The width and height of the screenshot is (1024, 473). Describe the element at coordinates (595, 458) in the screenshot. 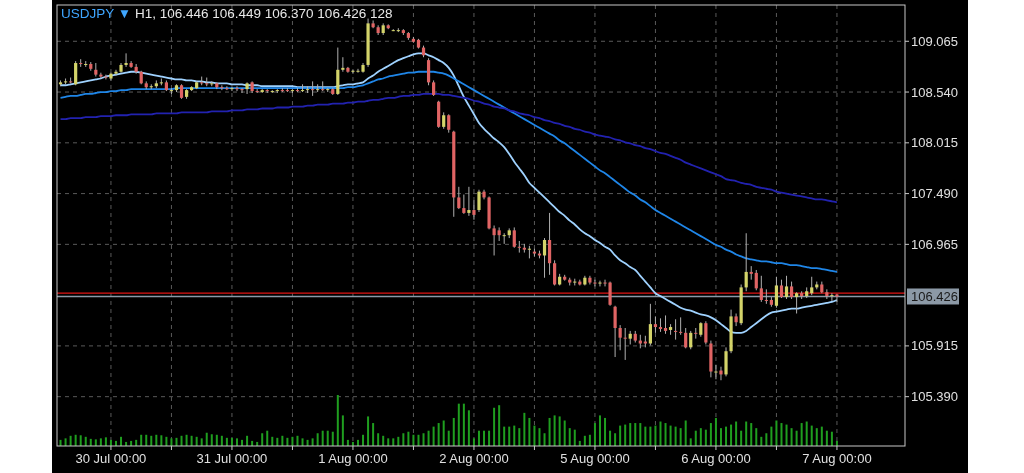

I see `x-tick-label: 5 Aug 00:00` at that location.